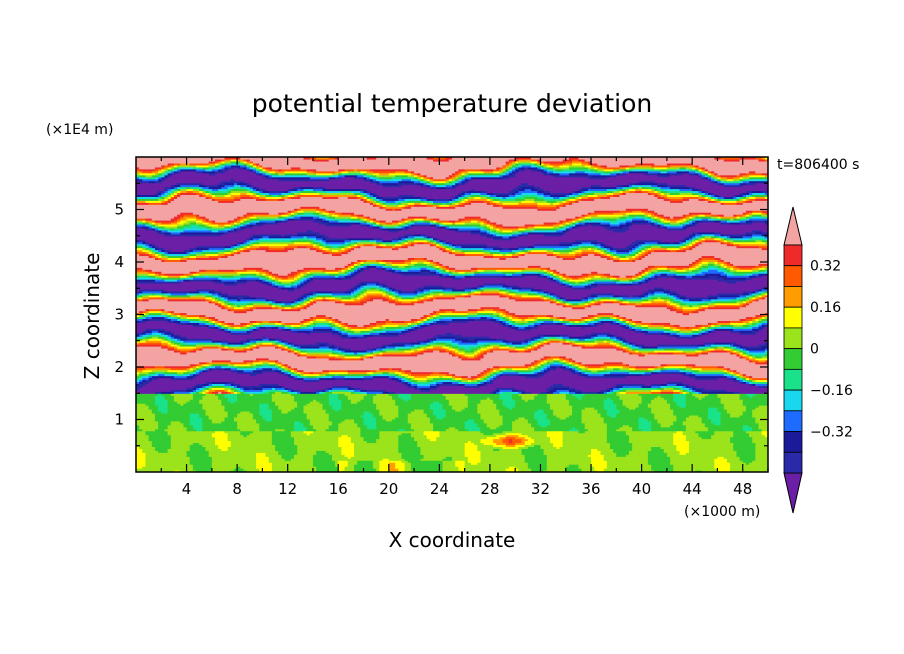 The width and height of the screenshot is (904, 654). What do you see at coordinates (825, 267) in the screenshot?
I see `colorbar-tick-label: 0.32` at bounding box center [825, 267].